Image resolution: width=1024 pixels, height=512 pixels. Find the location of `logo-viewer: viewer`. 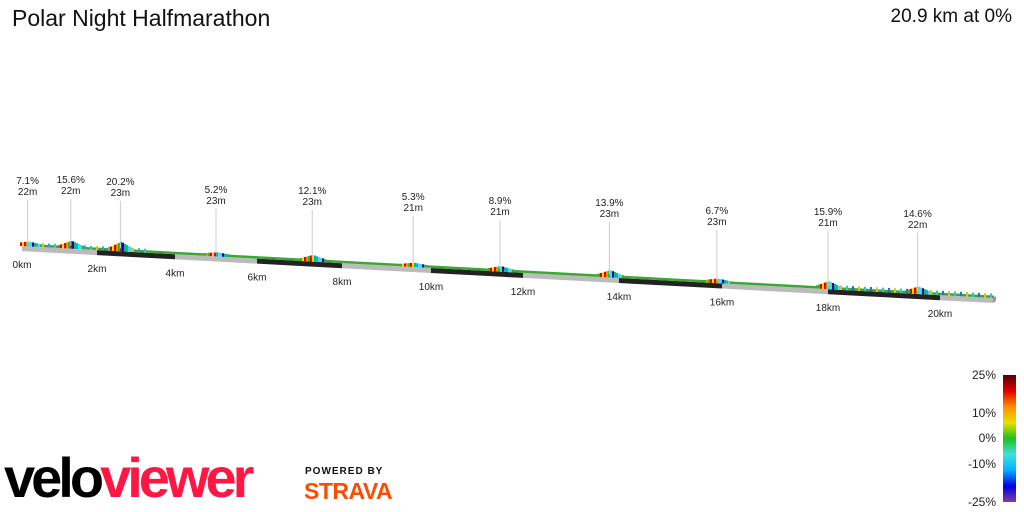

logo-viewer: viewer is located at coordinates (177, 477).